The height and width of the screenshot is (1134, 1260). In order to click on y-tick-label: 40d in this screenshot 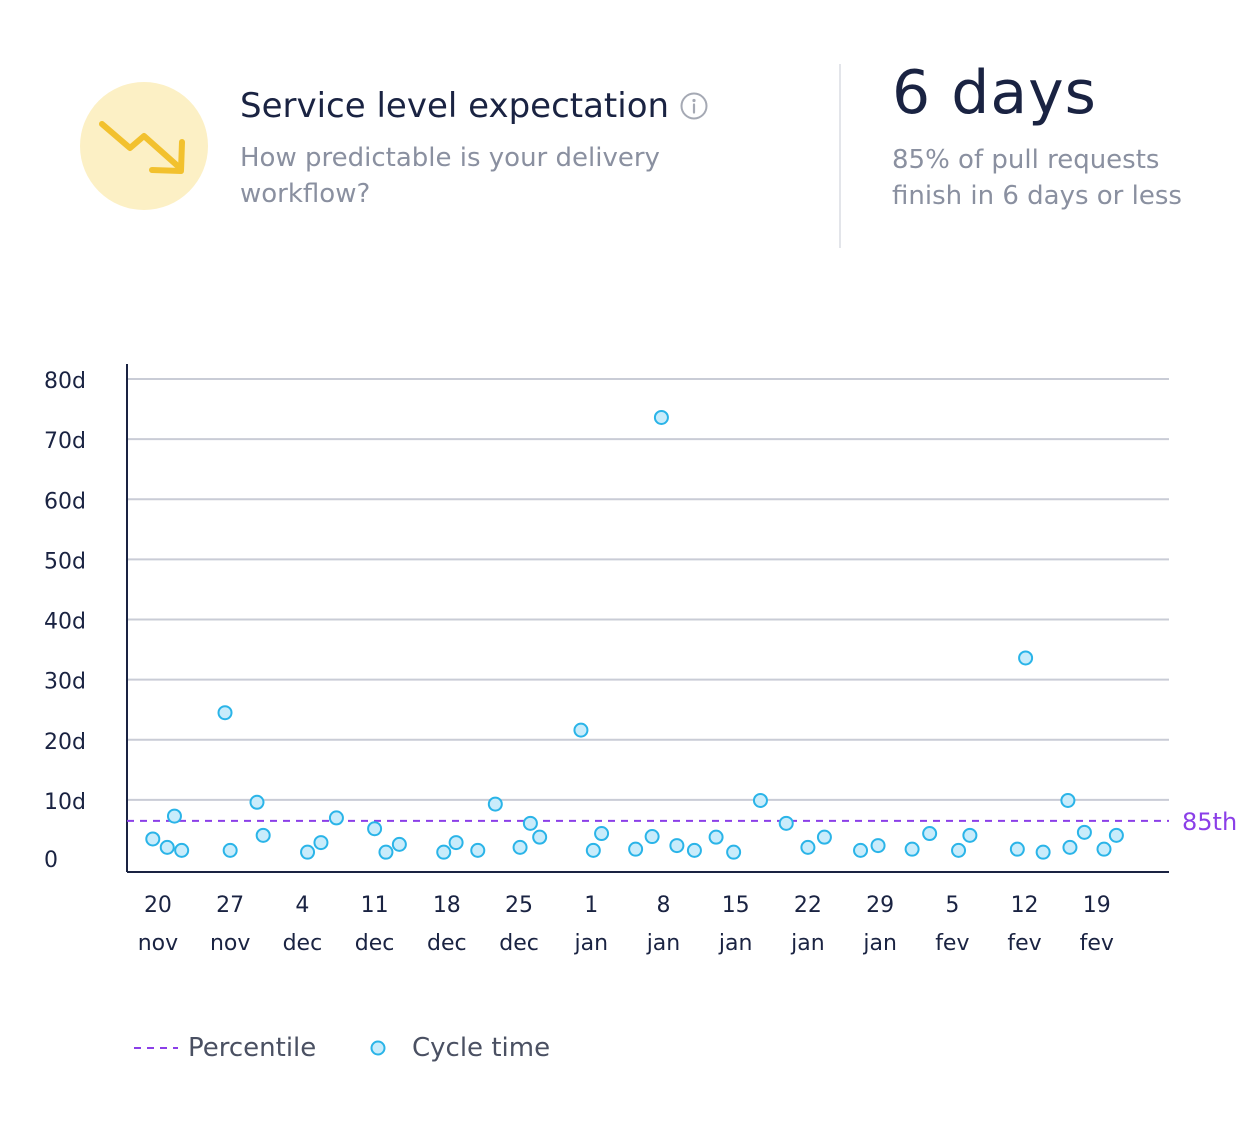, I will do `click(65, 622)`.